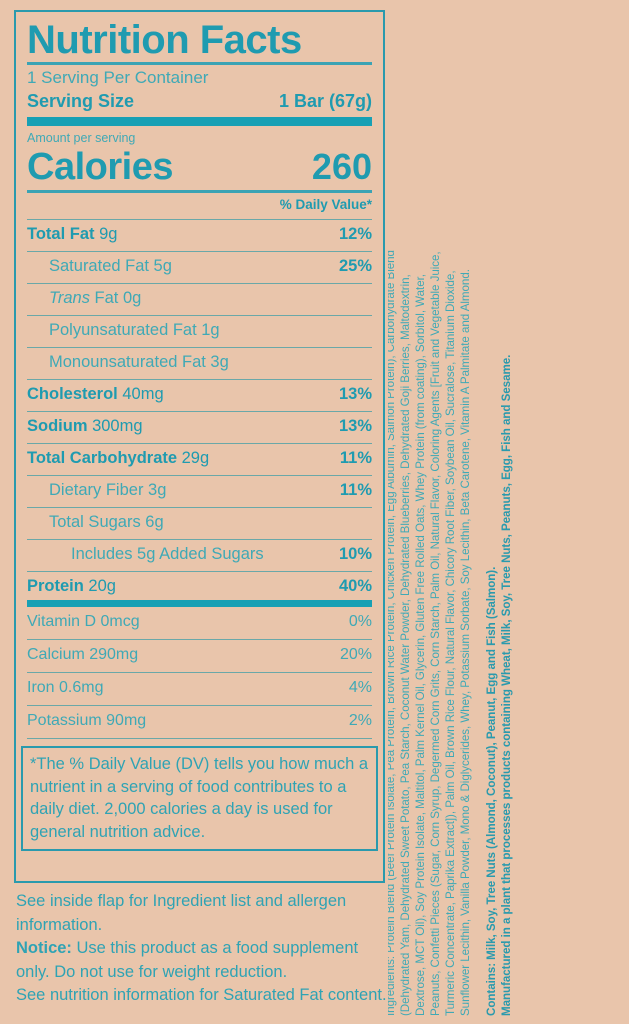  I want to click on nutrient-row: Total Carbohydrate 29g 11%, so click(199, 458).